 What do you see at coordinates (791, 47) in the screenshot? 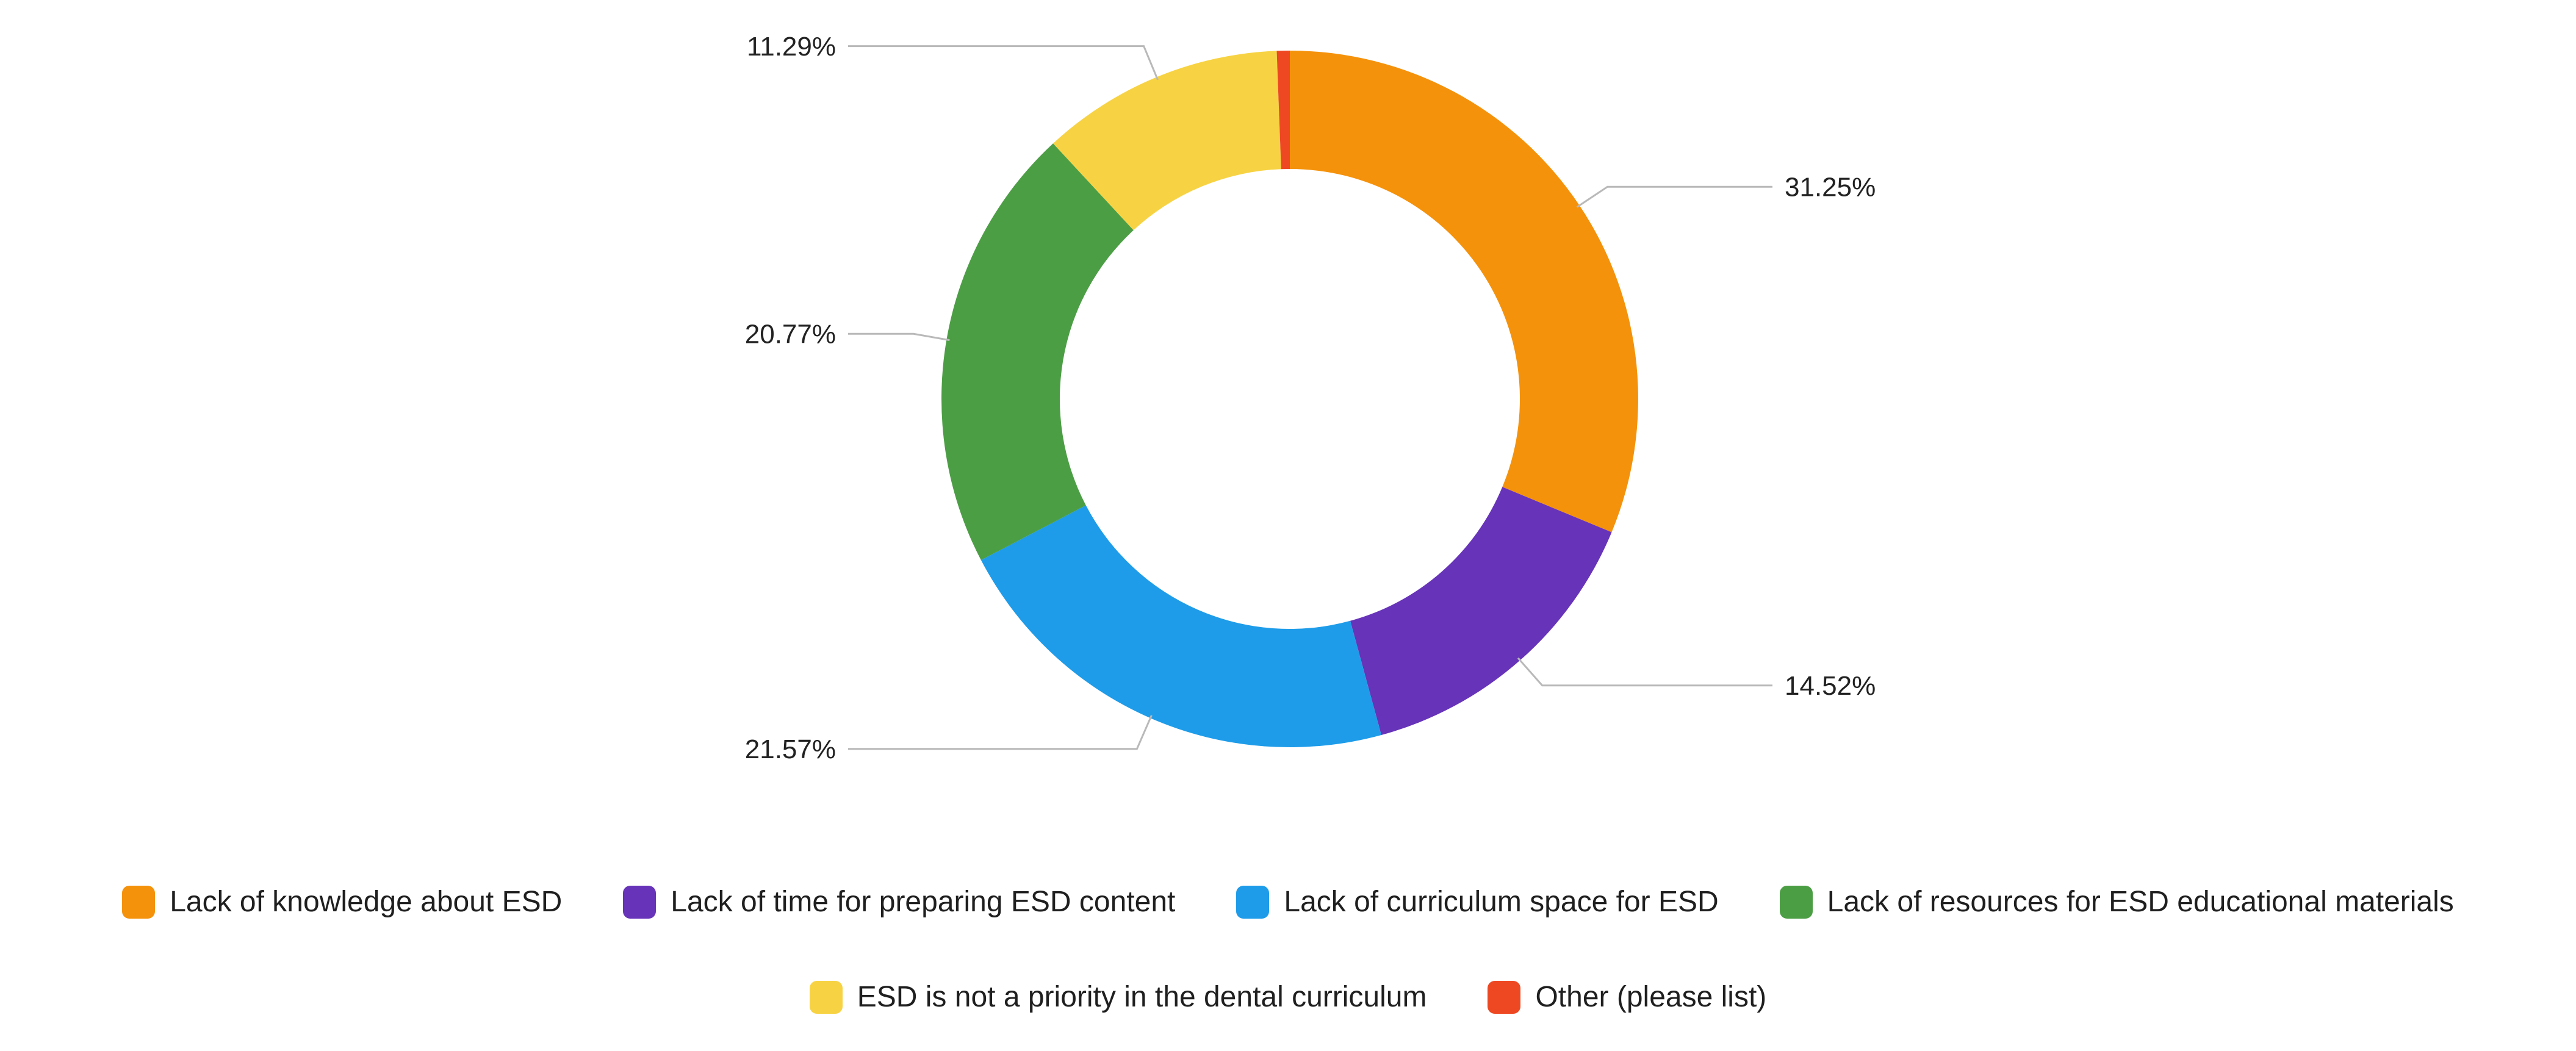
I see `percent-label: 11.29%` at bounding box center [791, 47].